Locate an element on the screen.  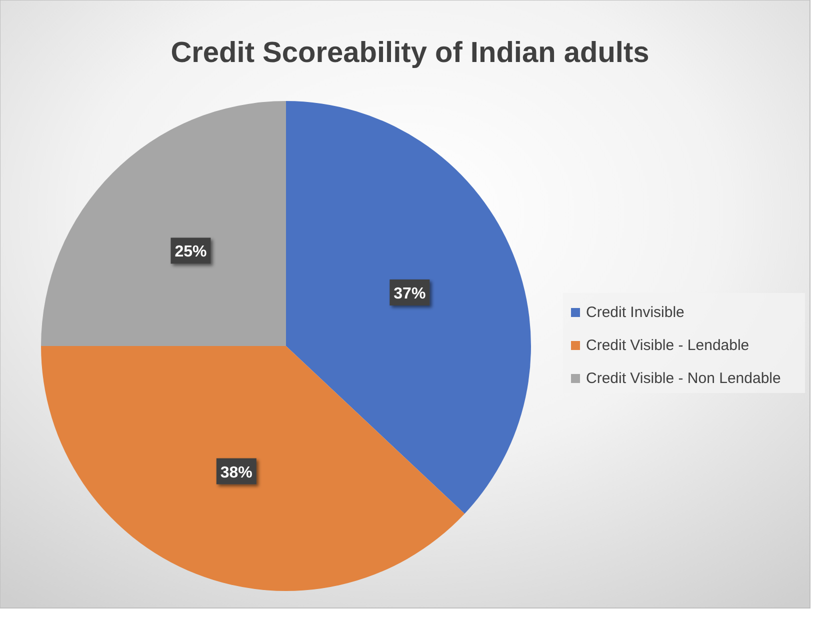
legend-label: Credit Invisible is located at coordinates (635, 312).